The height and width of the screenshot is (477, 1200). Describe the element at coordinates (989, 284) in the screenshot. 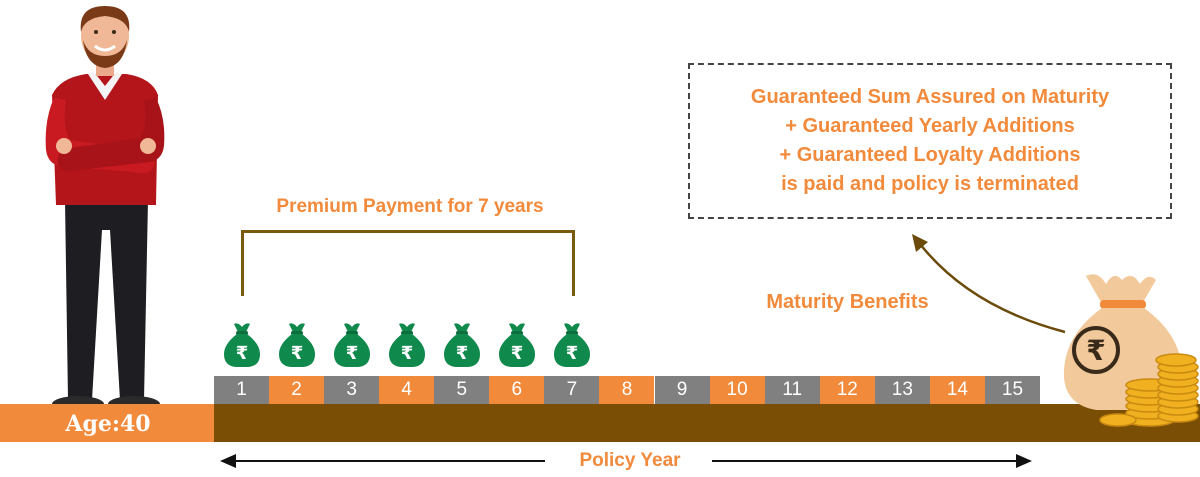

I see `maturity-arrow` at that location.